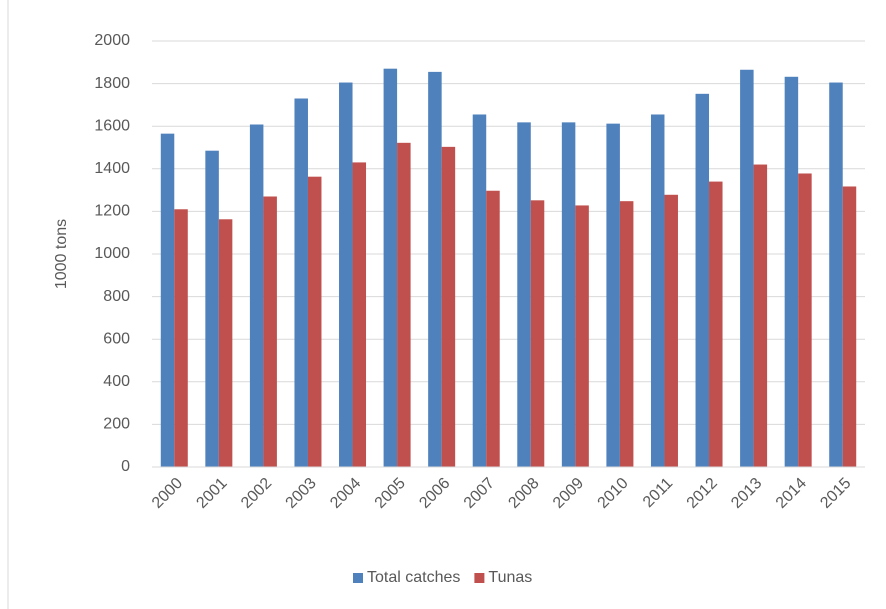  Describe the element at coordinates (568, 493) in the screenshot. I see `x-tick-label: 2009` at that location.